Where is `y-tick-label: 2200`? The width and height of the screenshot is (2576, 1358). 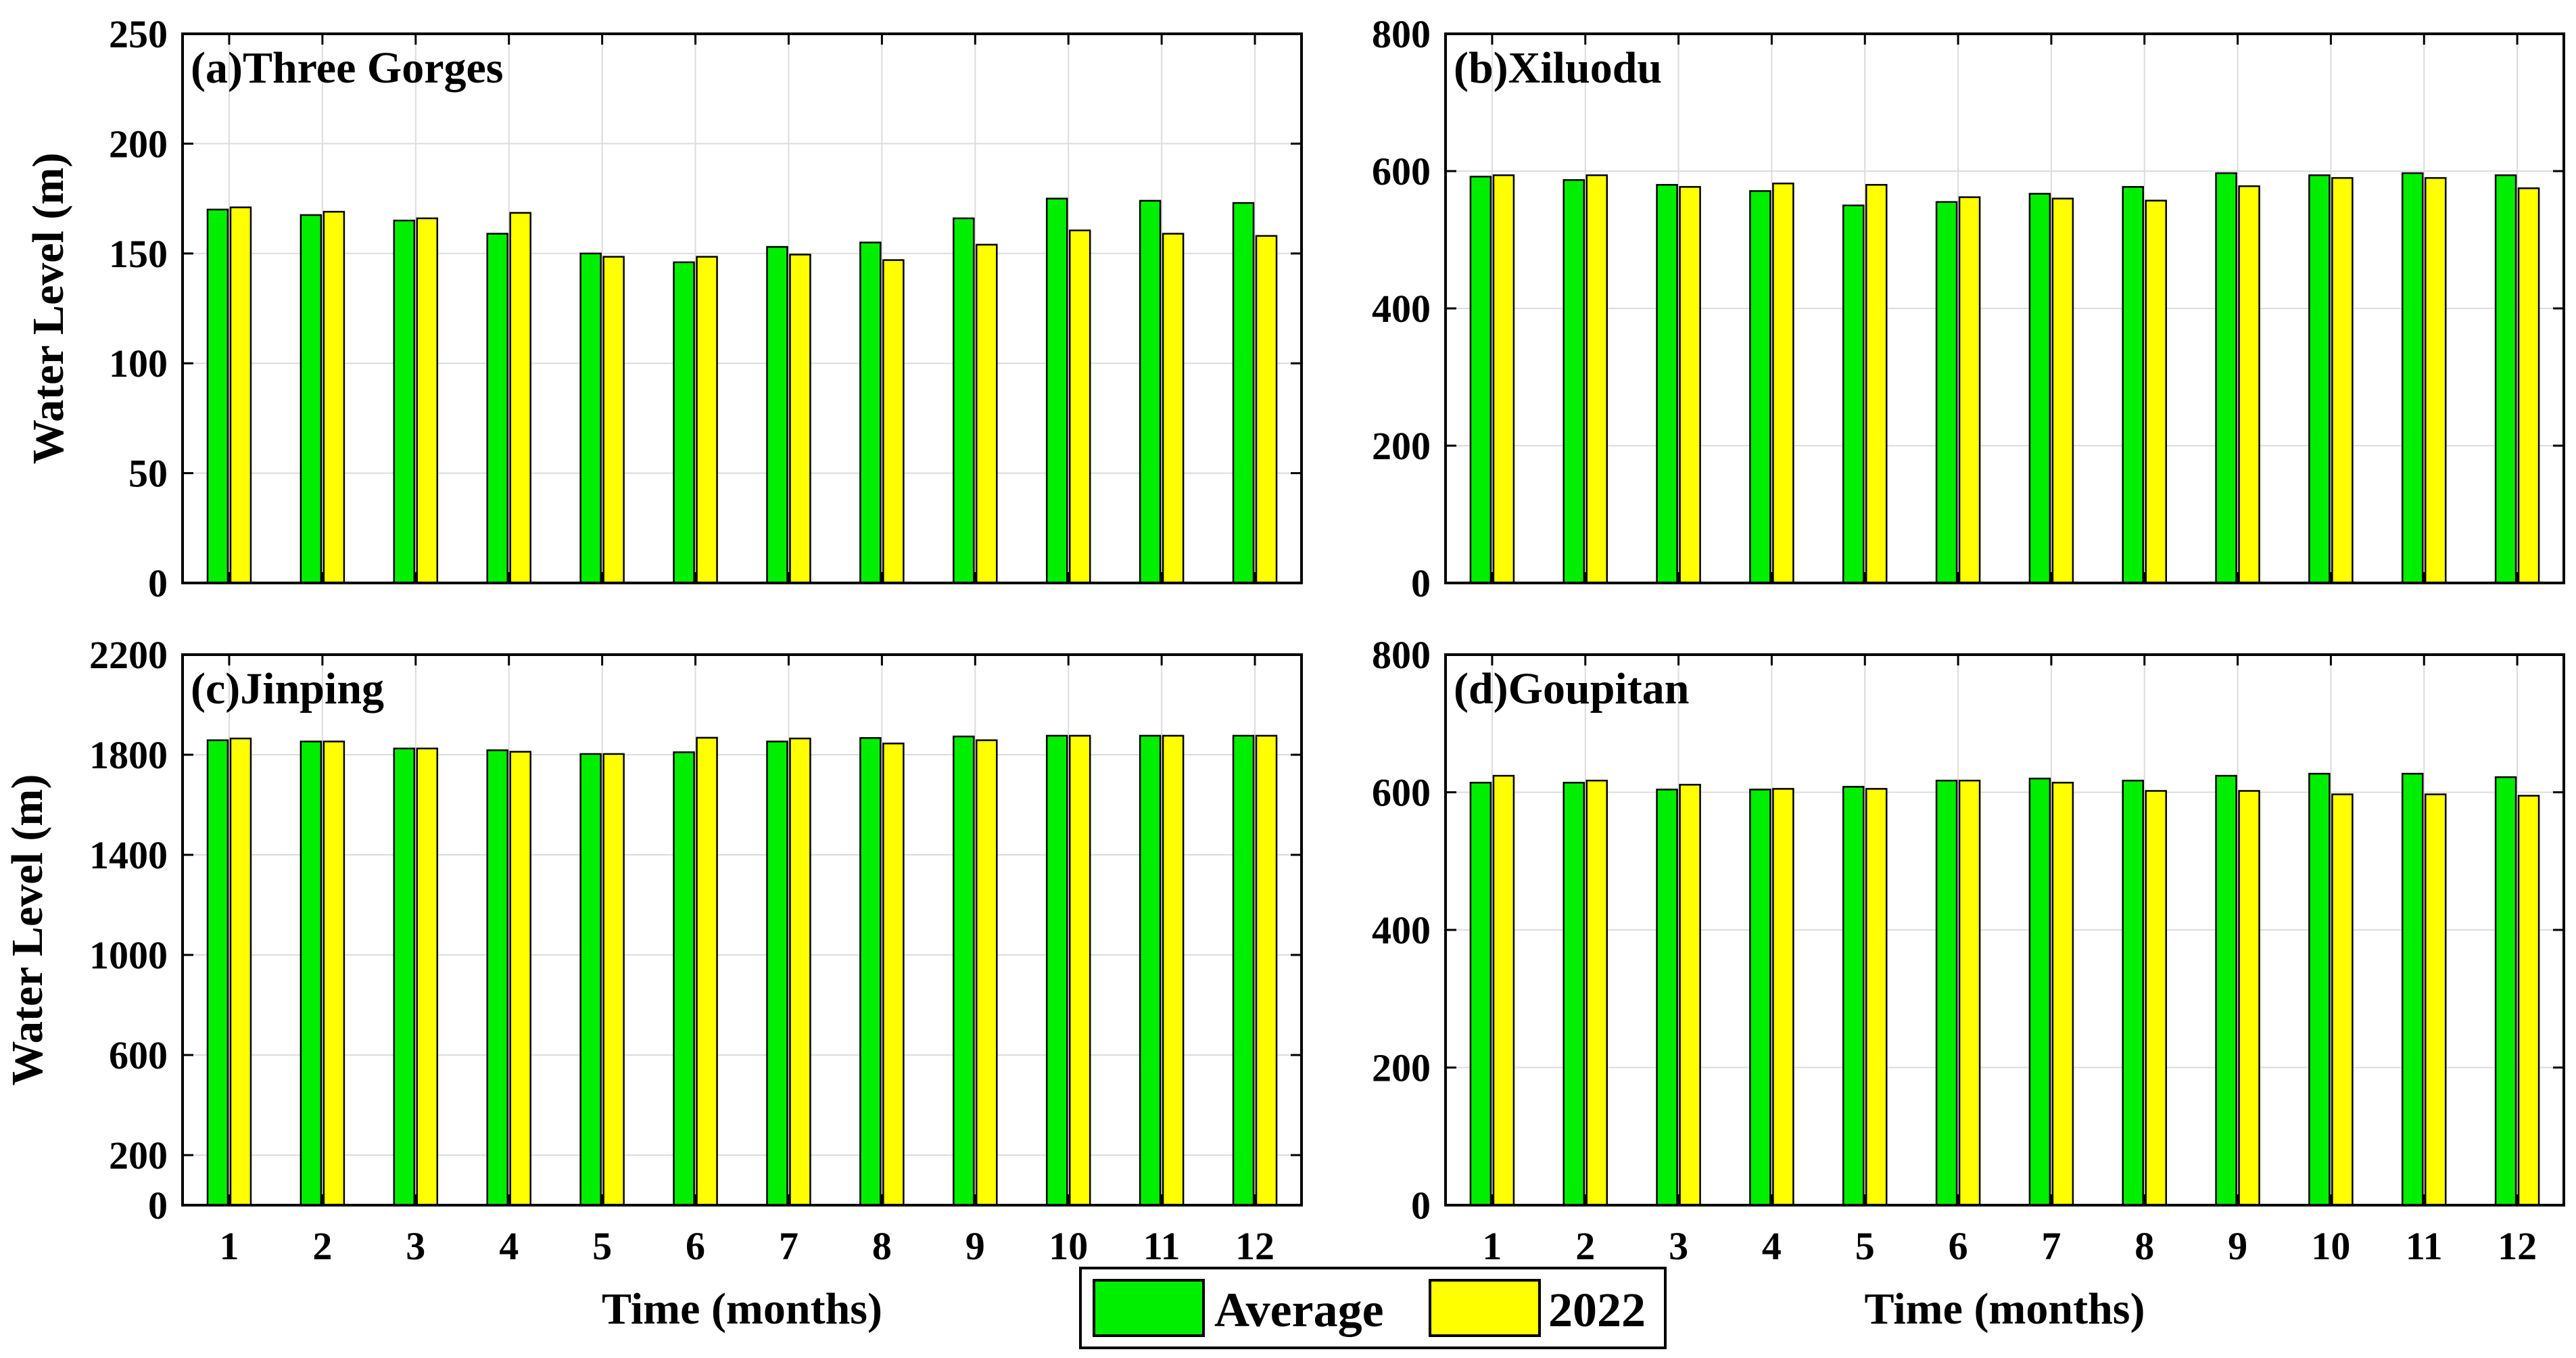
y-tick-label: 2200 is located at coordinates (128, 655).